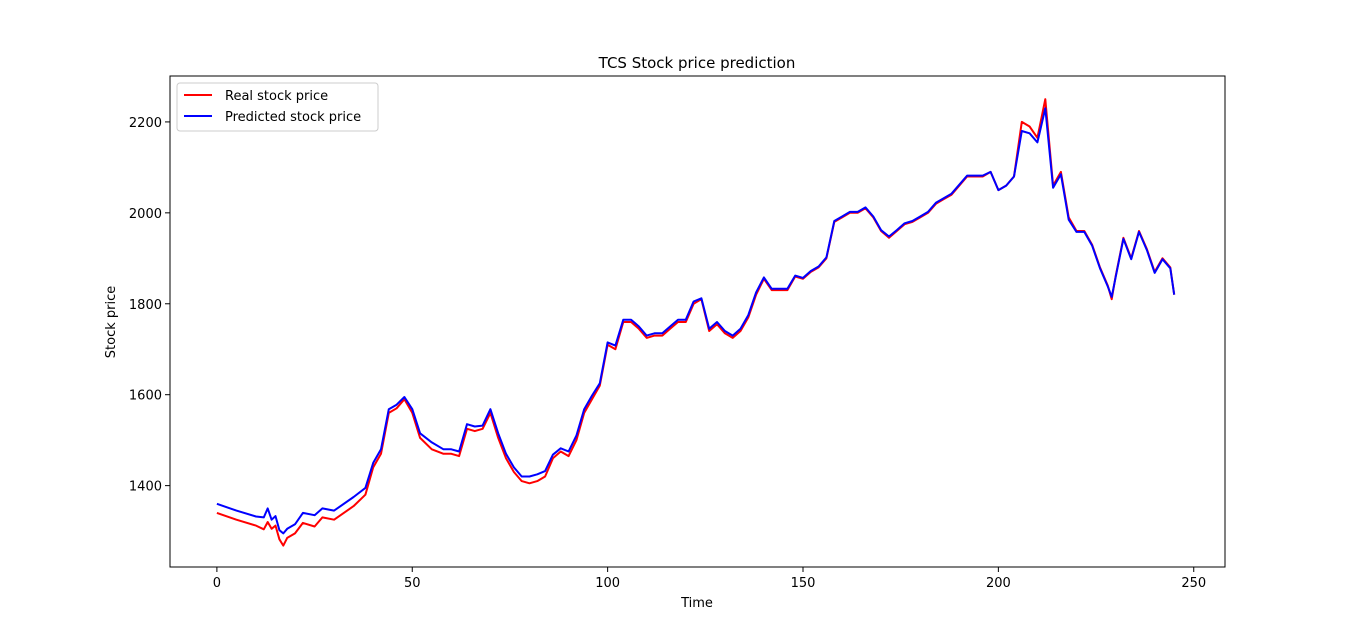 The width and height of the screenshot is (1360, 637). What do you see at coordinates (111, 322) in the screenshot?
I see `y-axis-label: Stock price` at bounding box center [111, 322].